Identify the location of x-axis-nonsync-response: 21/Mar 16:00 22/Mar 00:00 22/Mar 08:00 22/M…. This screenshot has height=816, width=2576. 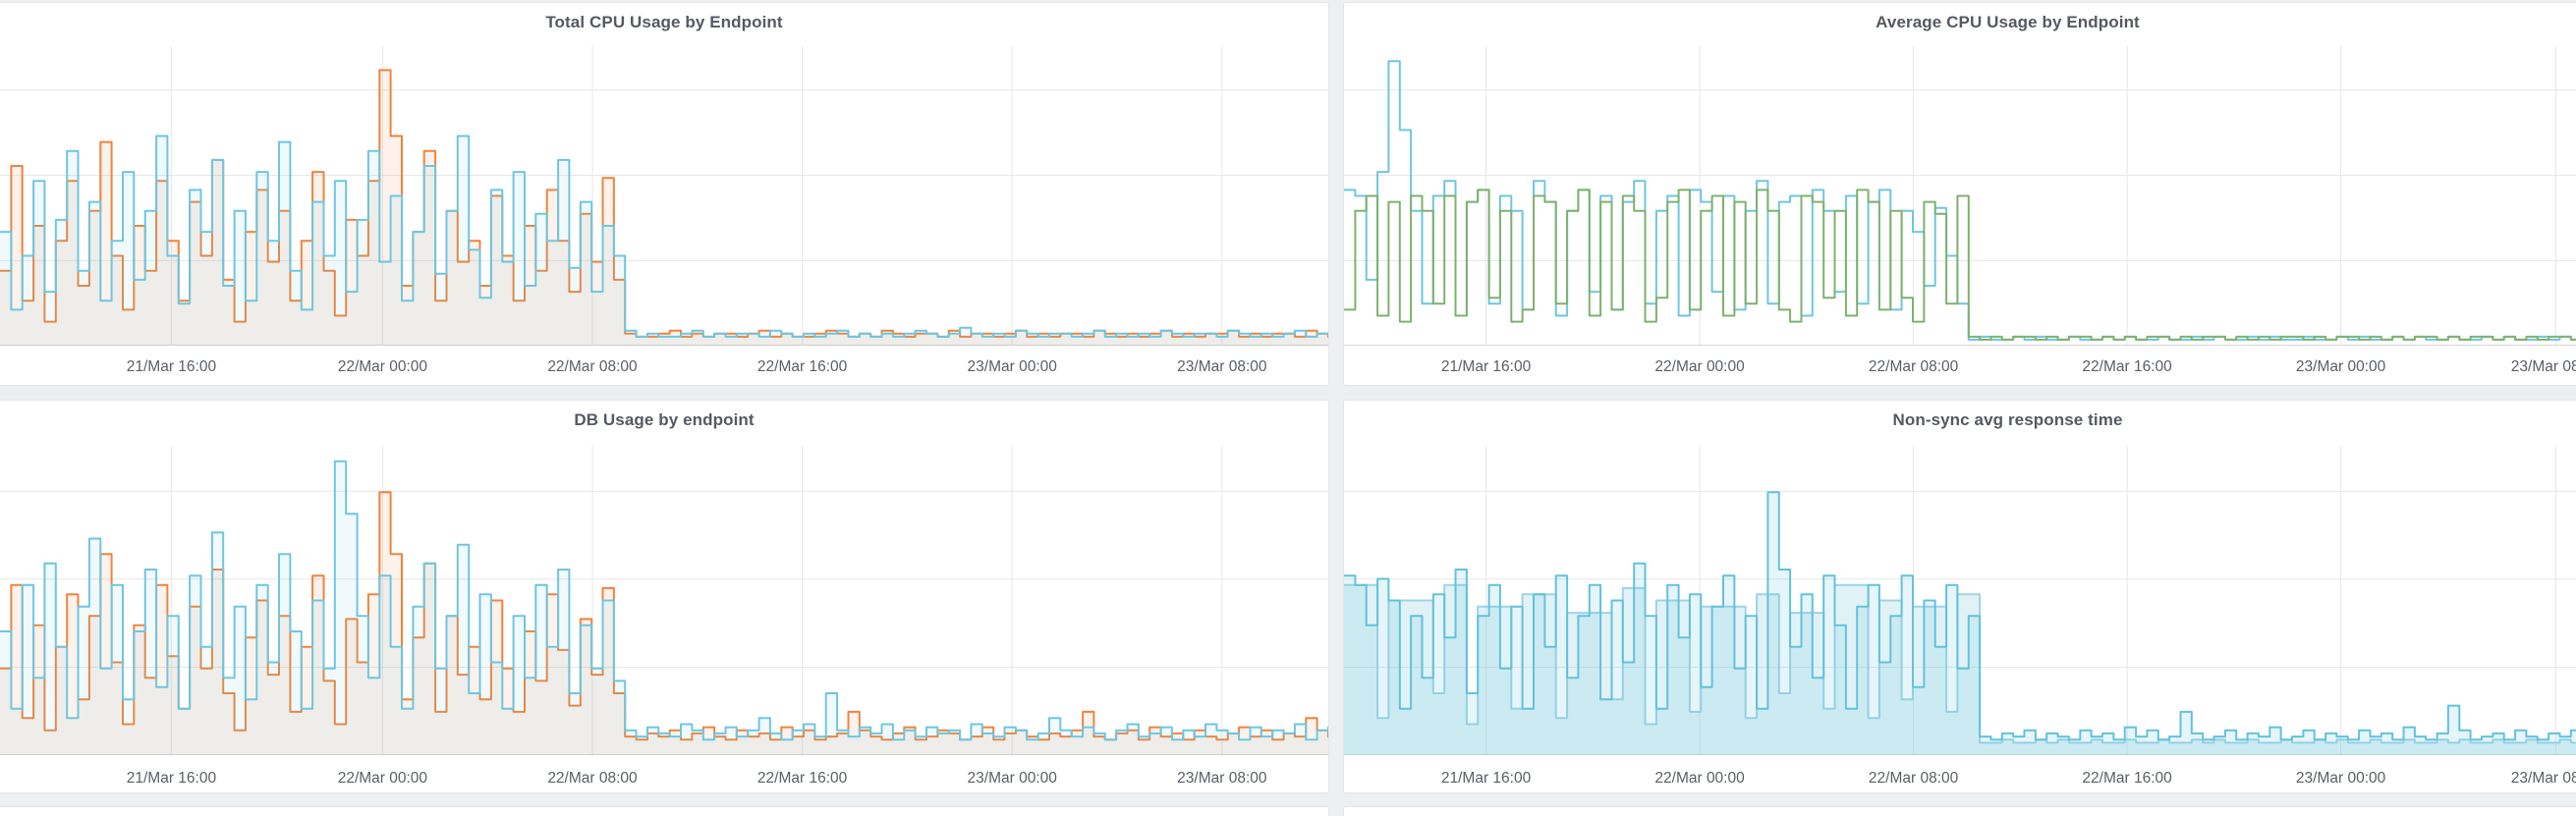
(1960, 778).